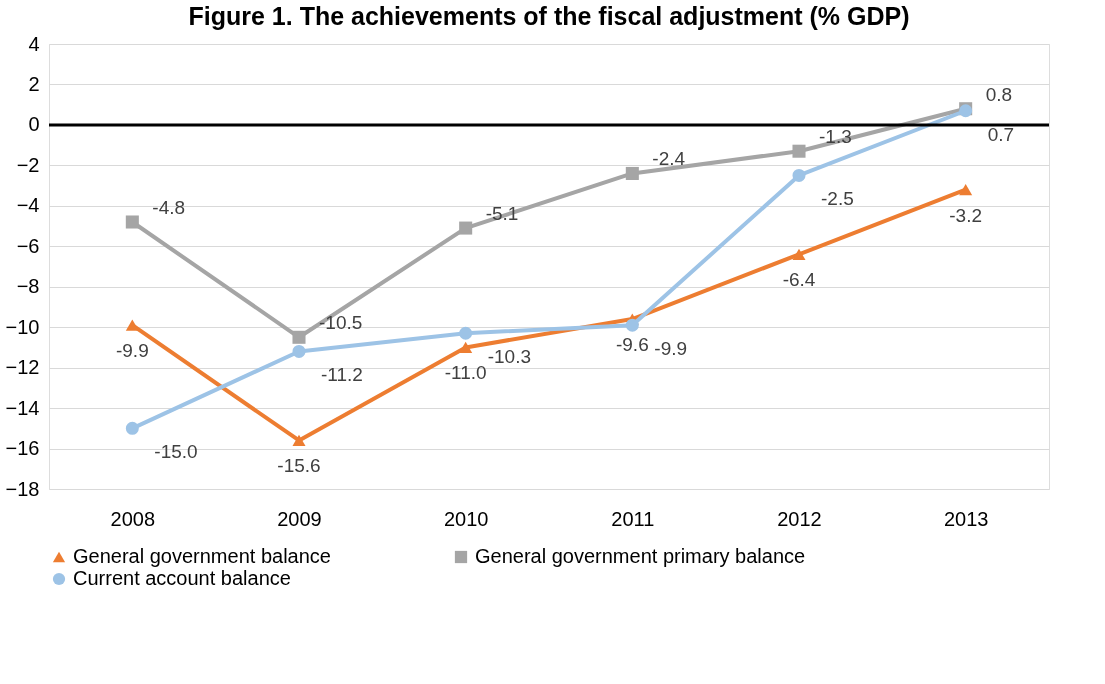  Describe the element at coordinates (22, 488) in the screenshot. I see `y-tick-label: −18` at that location.